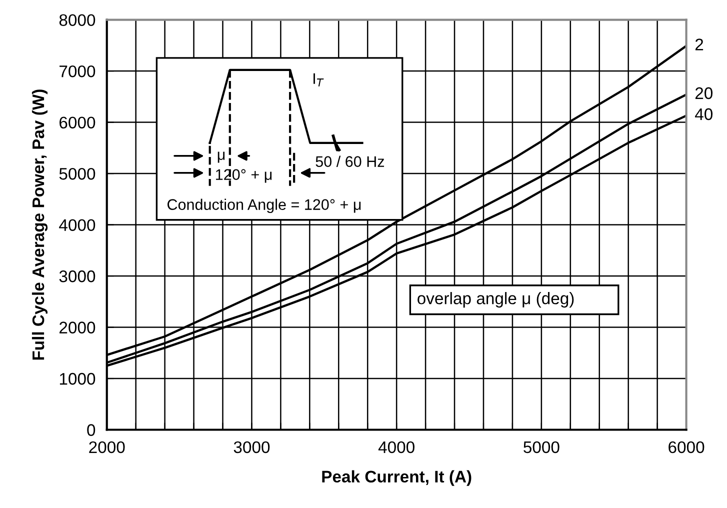  What do you see at coordinates (704, 93) in the screenshot?
I see `series-label: 20` at bounding box center [704, 93].